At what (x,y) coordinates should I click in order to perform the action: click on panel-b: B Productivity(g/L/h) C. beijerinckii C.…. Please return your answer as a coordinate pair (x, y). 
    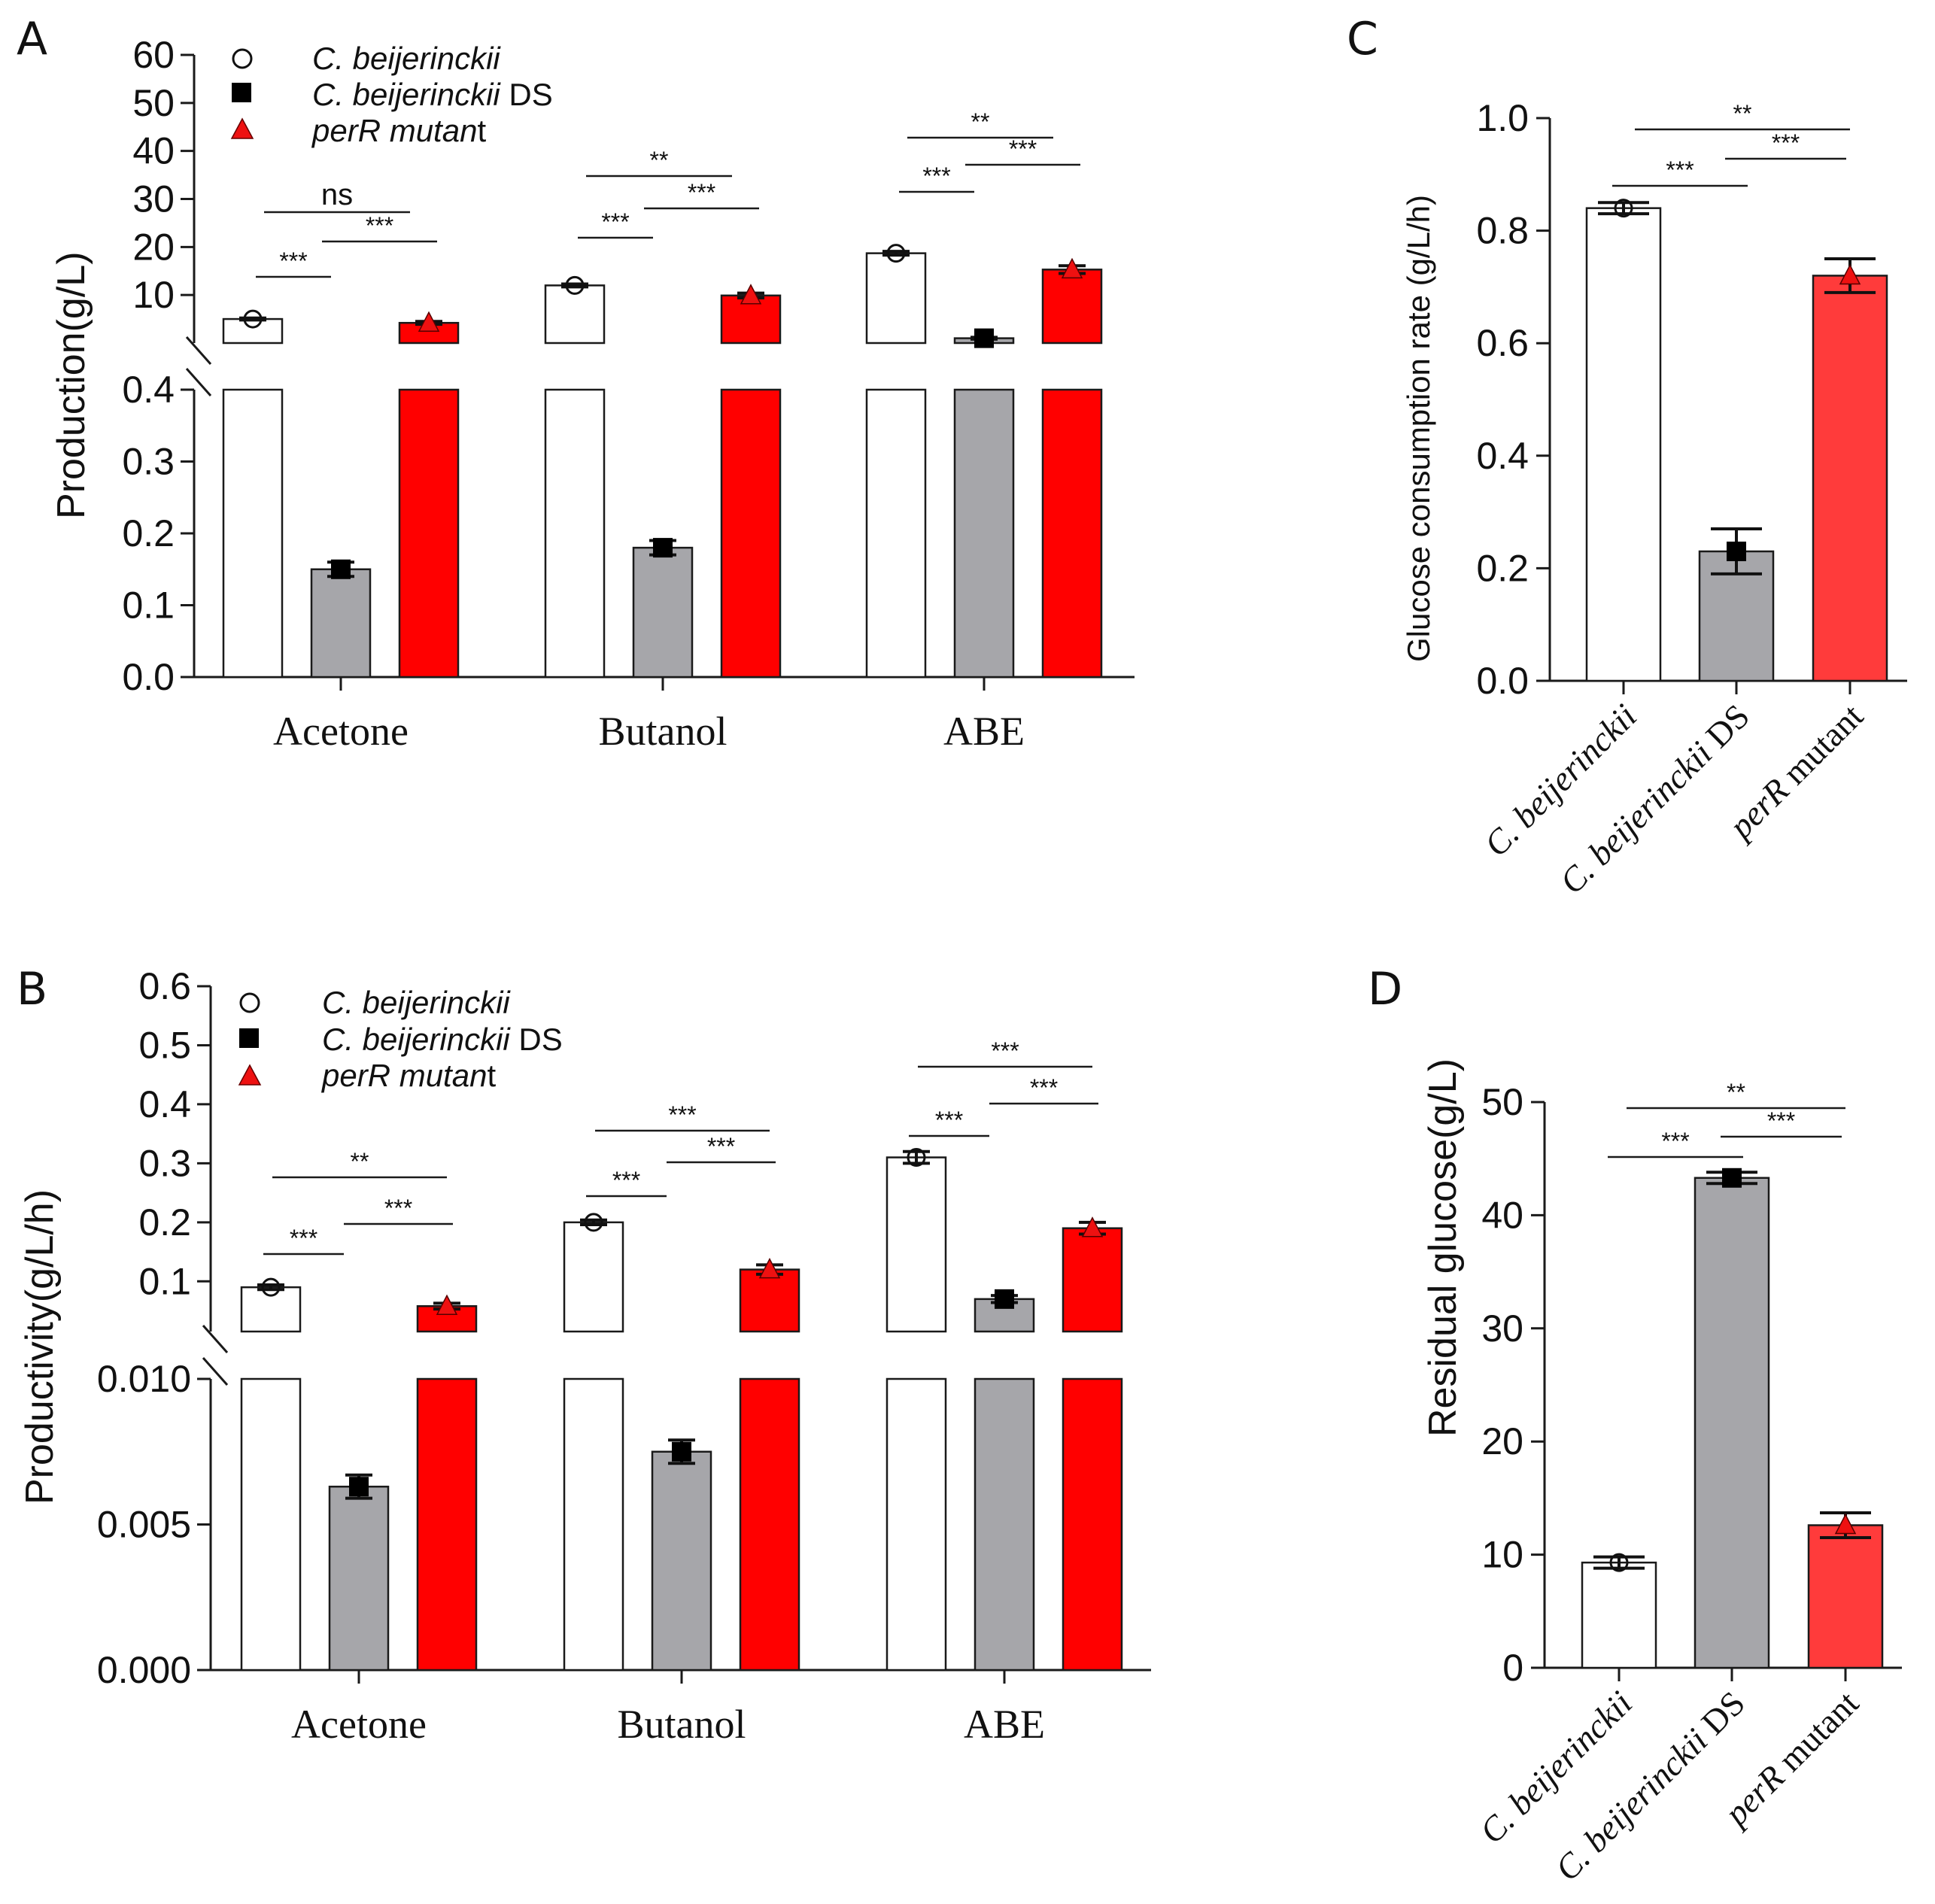
    Looking at the image, I should click on (290, 1234).